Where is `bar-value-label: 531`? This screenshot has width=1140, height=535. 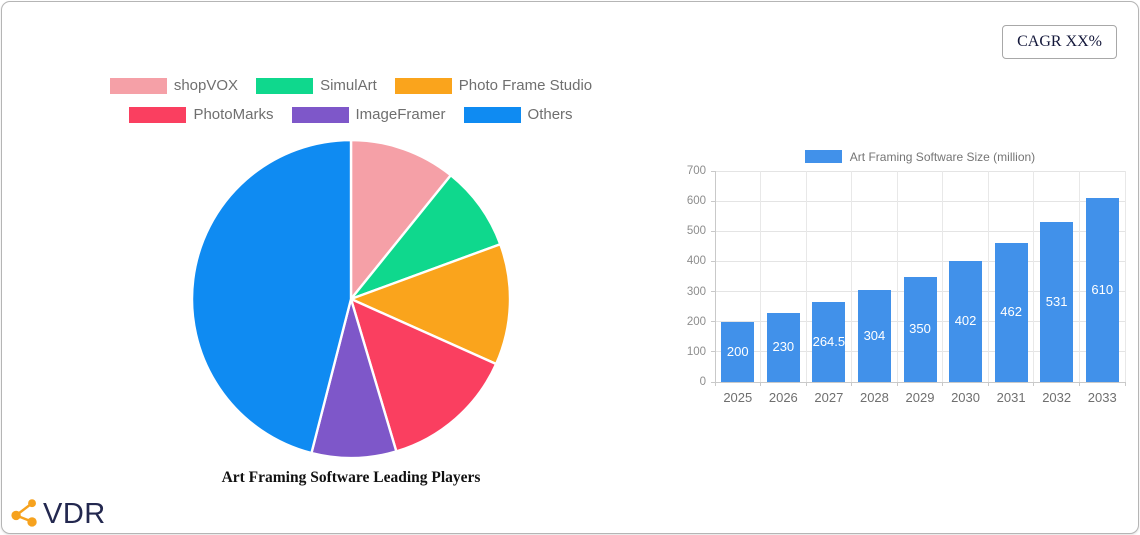
bar-value-label: 531 is located at coordinates (1056, 301).